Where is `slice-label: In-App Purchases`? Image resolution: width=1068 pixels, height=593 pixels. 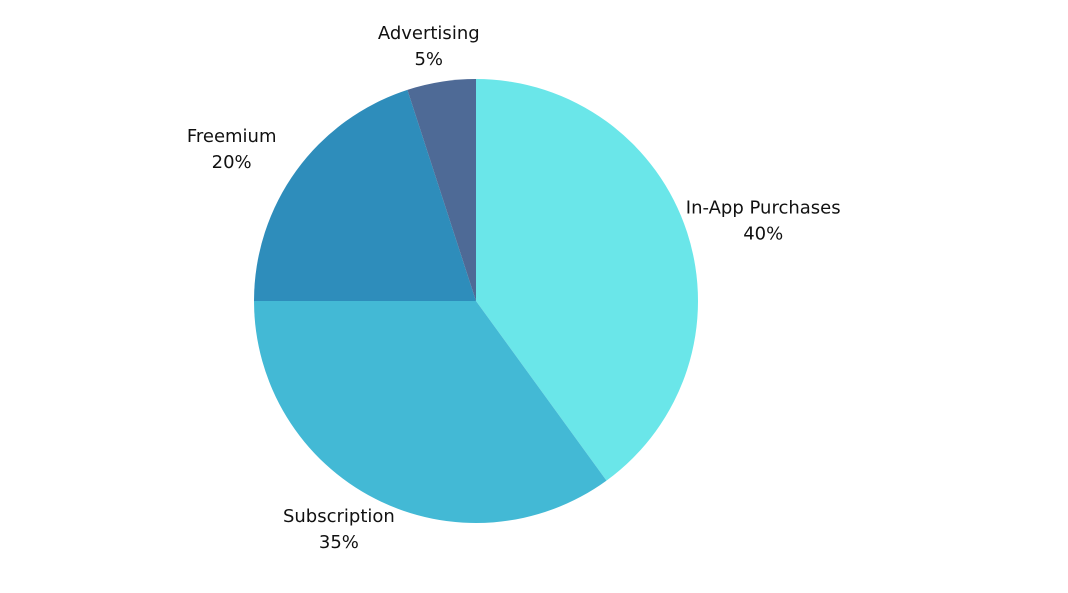 slice-label: In-App Purchases is located at coordinates (763, 208).